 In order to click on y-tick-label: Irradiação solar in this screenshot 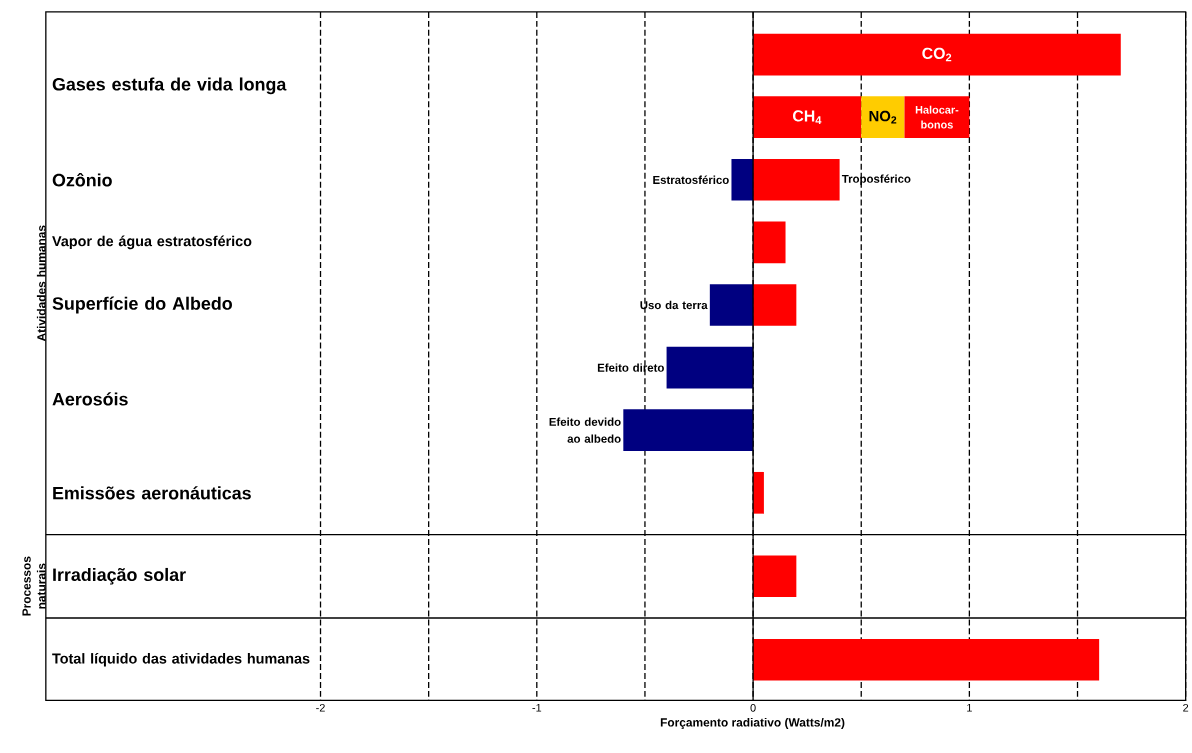, I will do `click(119, 576)`.